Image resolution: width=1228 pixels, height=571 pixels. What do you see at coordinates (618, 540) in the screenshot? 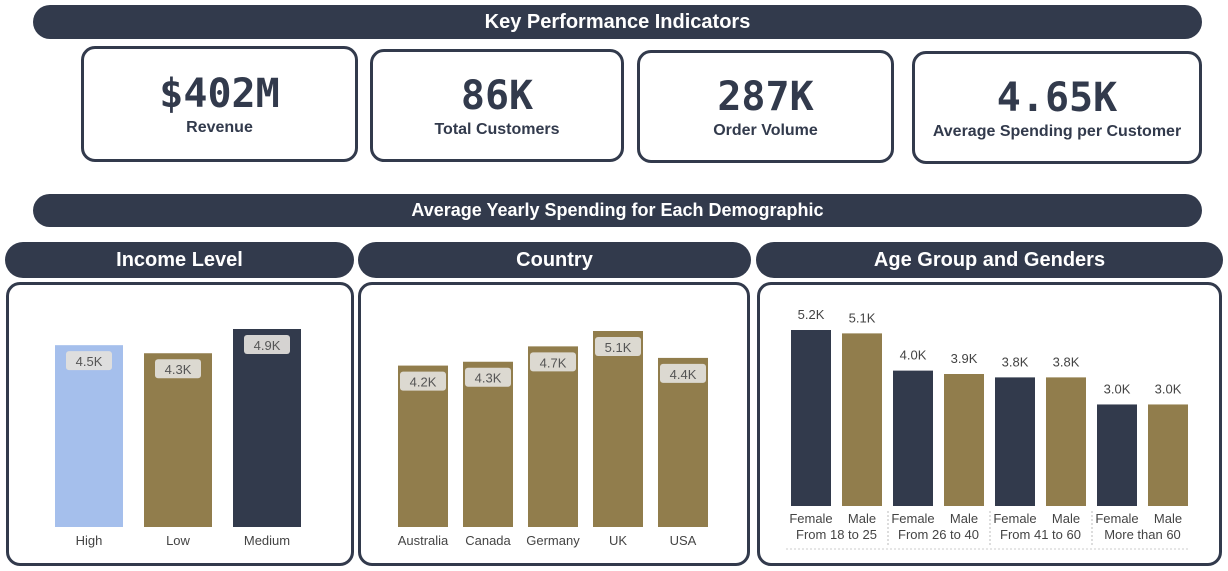
I see `x-tick-label: UK` at bounding box center [618, 540].